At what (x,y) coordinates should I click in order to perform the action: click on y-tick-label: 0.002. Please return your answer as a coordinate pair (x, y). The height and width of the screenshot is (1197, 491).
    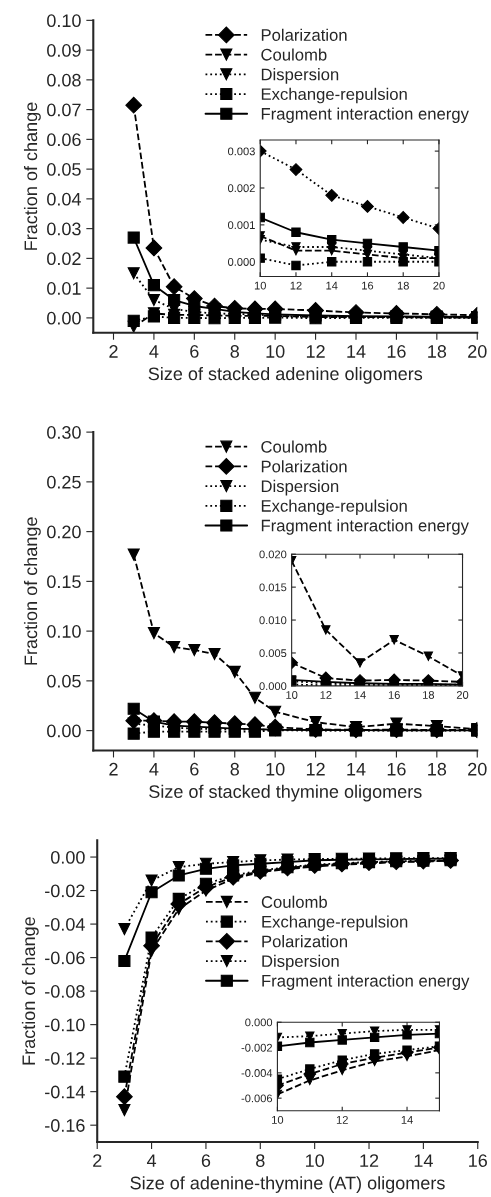
    Looking at the image, I should click on (241, 188).